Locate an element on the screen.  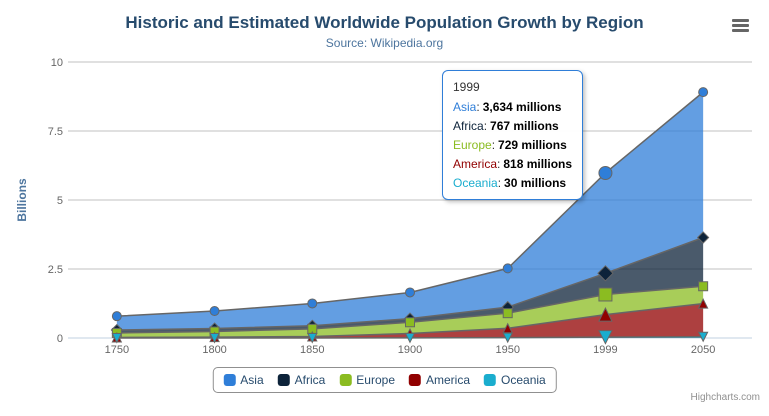
legend-label: Oceania is located at coordinates (523, 380).